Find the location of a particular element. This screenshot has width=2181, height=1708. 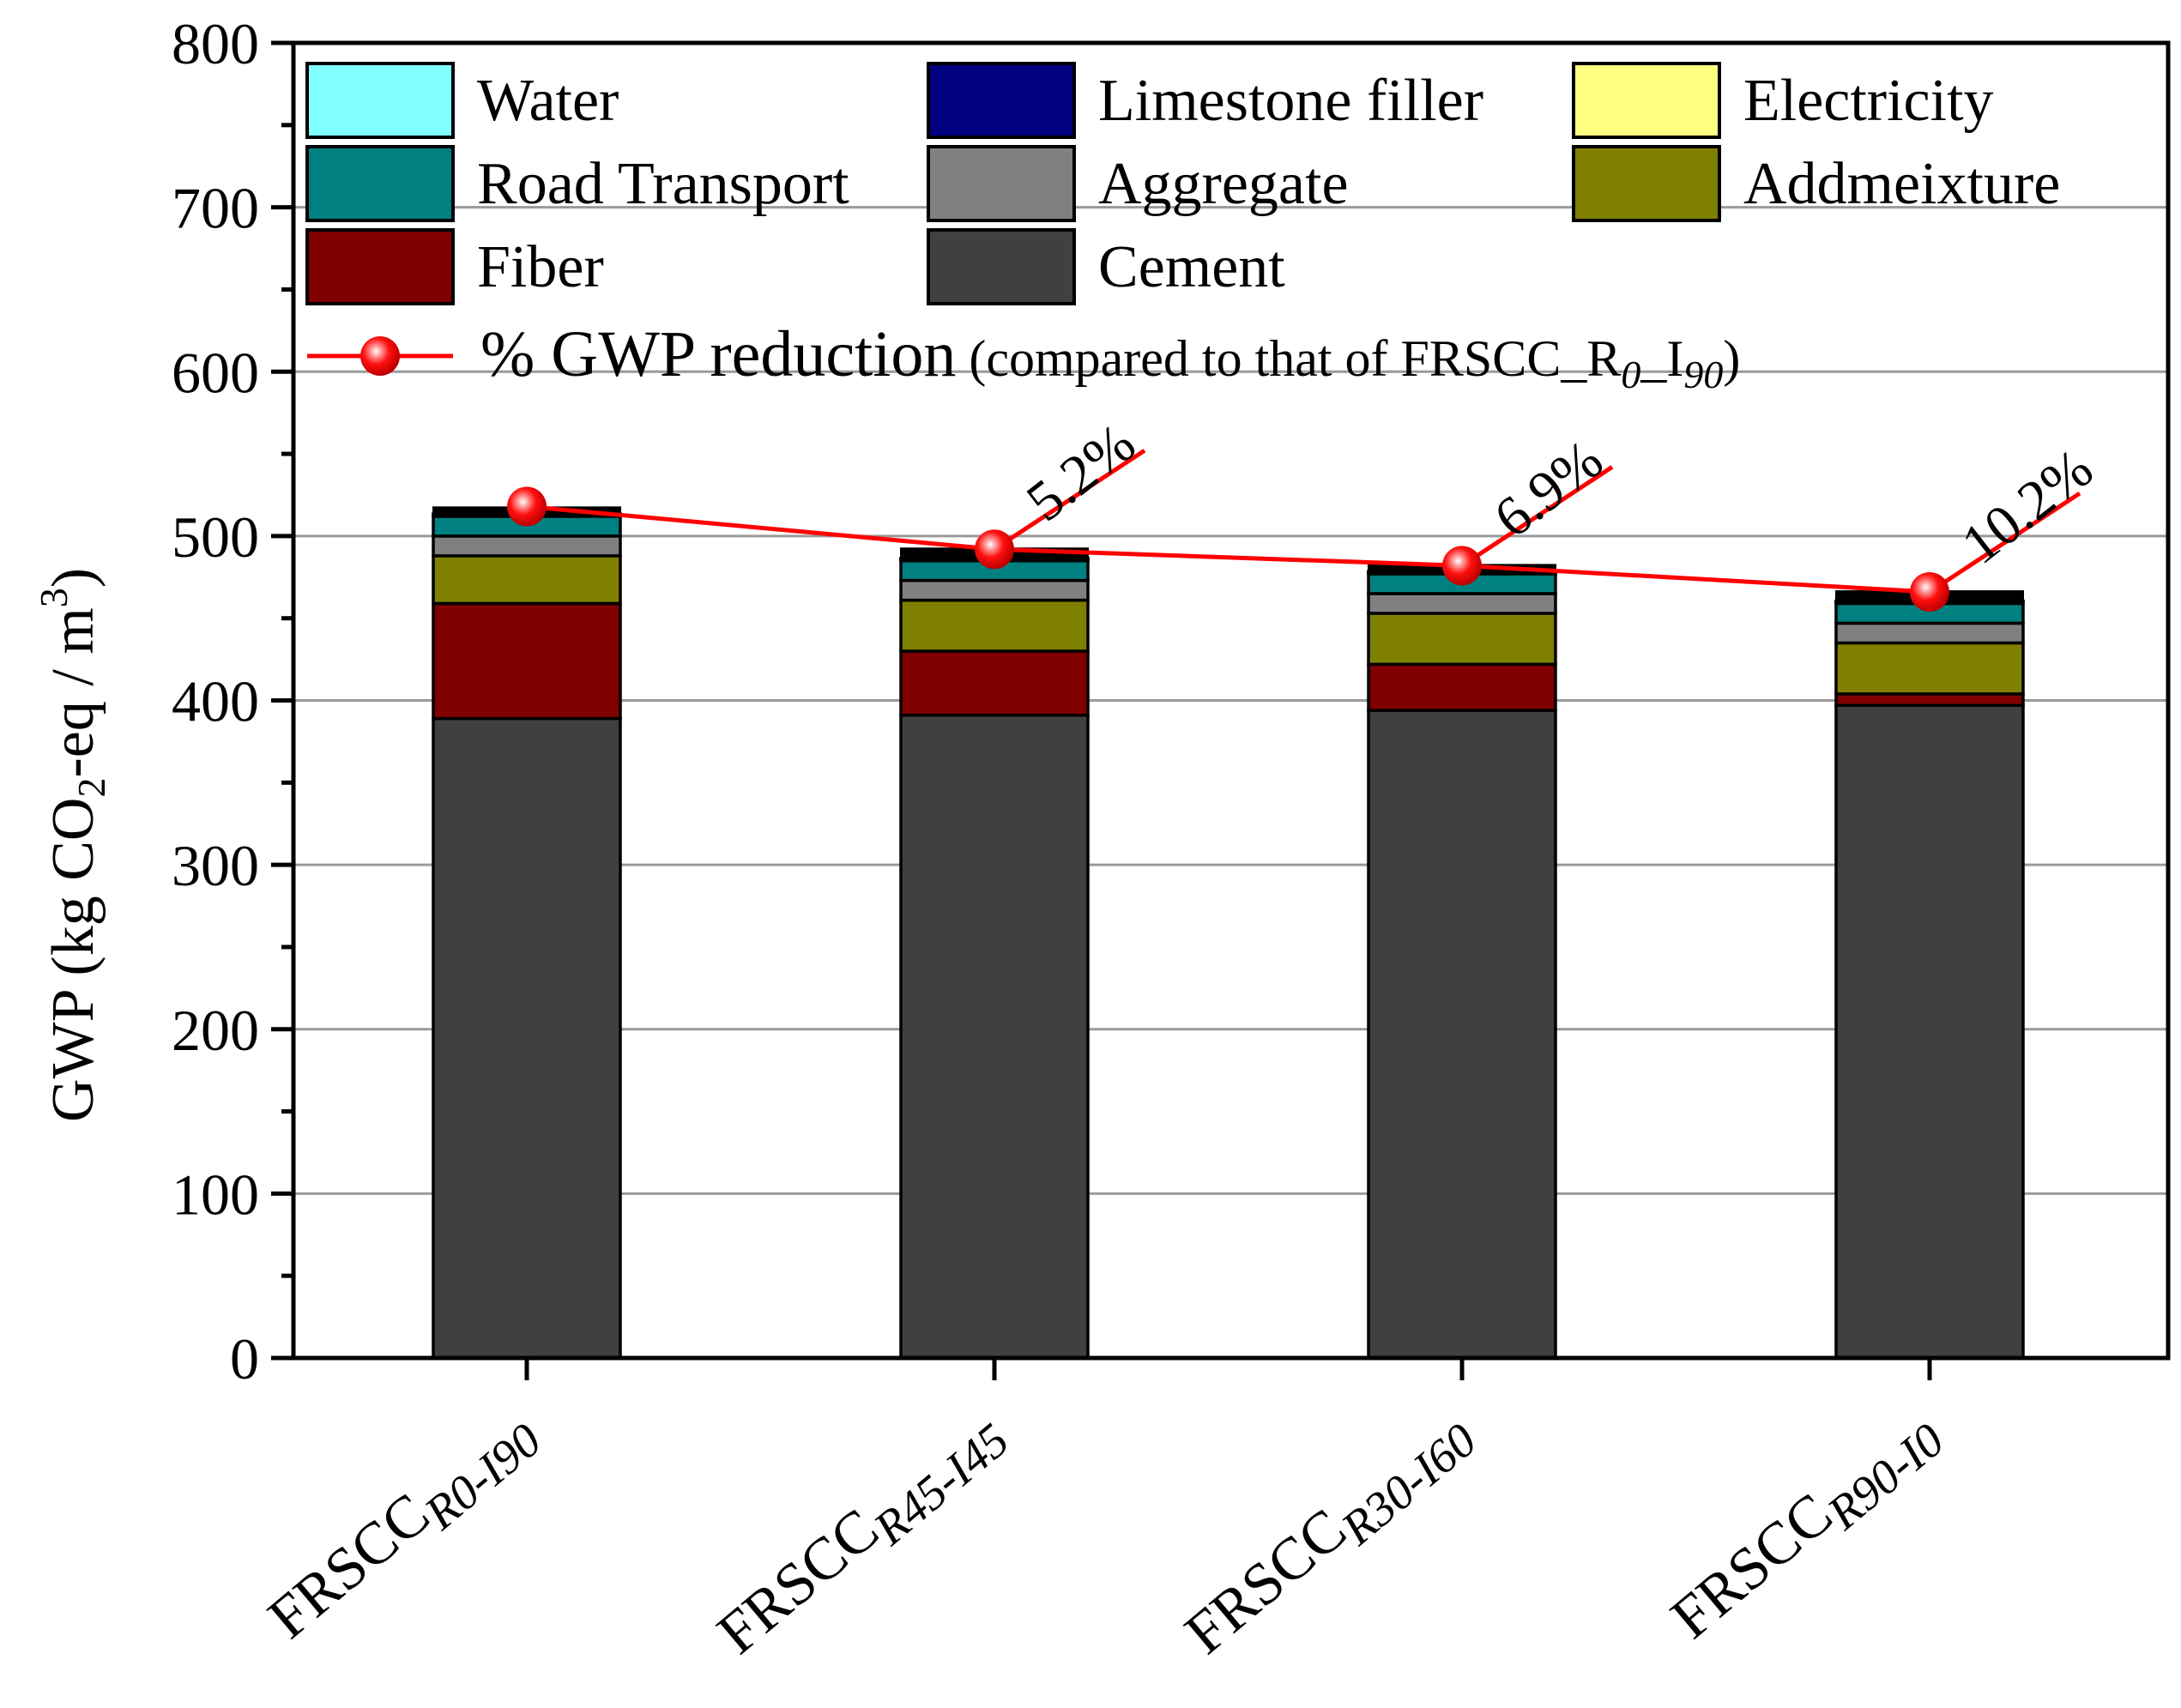

y-tick-label: 200 is located at coordinates (215, 1030).